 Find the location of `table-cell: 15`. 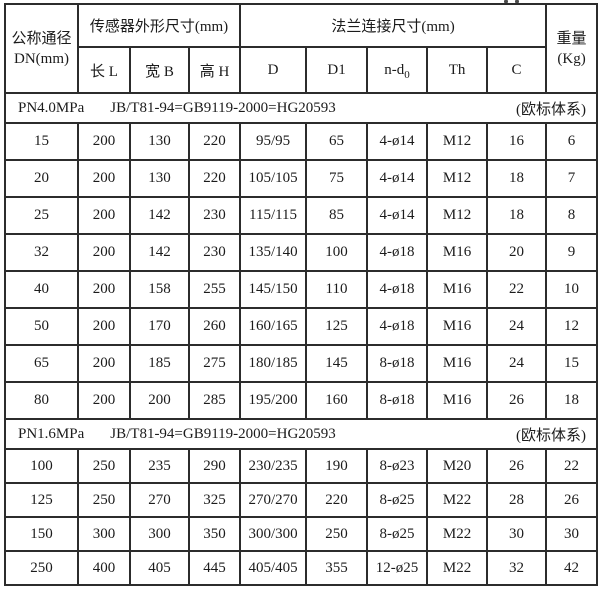

table-cell: 15 is located at coordinates (41, 141).